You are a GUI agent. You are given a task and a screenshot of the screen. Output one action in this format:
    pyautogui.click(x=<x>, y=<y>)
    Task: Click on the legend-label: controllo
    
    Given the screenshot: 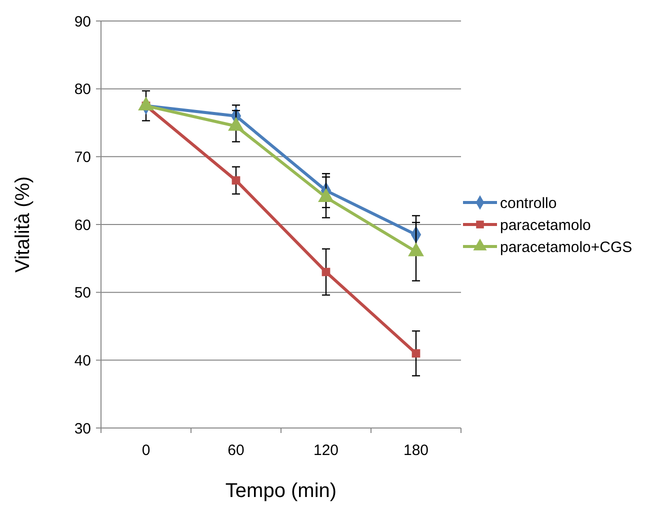 What is the action you would take?
    pyautogui.click(x=528, y=203)
    